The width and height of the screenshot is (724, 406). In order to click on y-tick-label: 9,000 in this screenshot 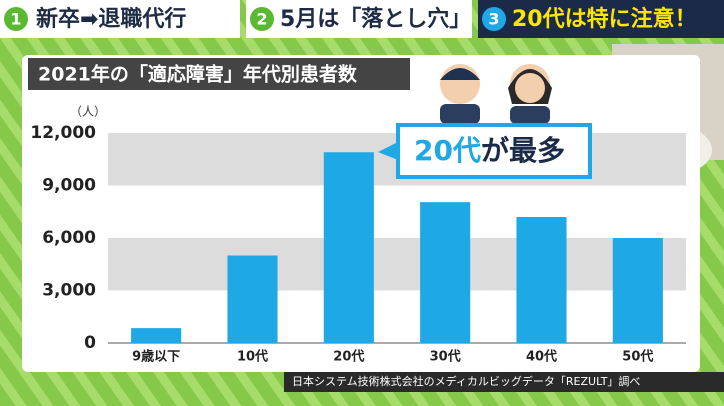, I will do `click(69, 186)`.